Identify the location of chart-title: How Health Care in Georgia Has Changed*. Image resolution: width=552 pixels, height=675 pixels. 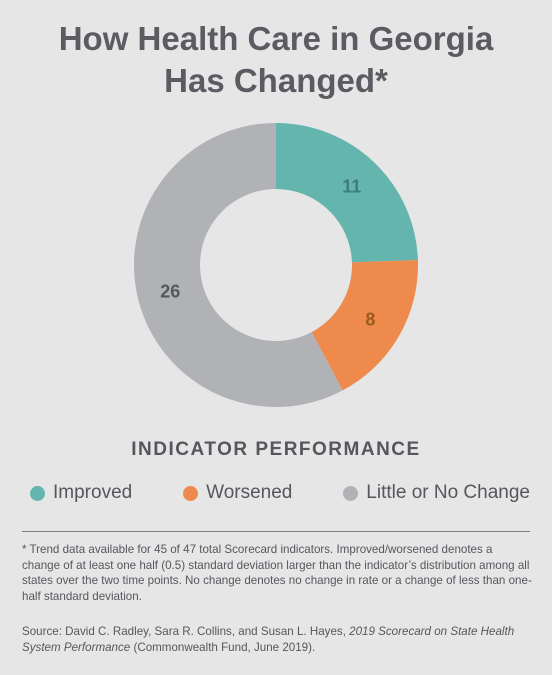
(276, 60).